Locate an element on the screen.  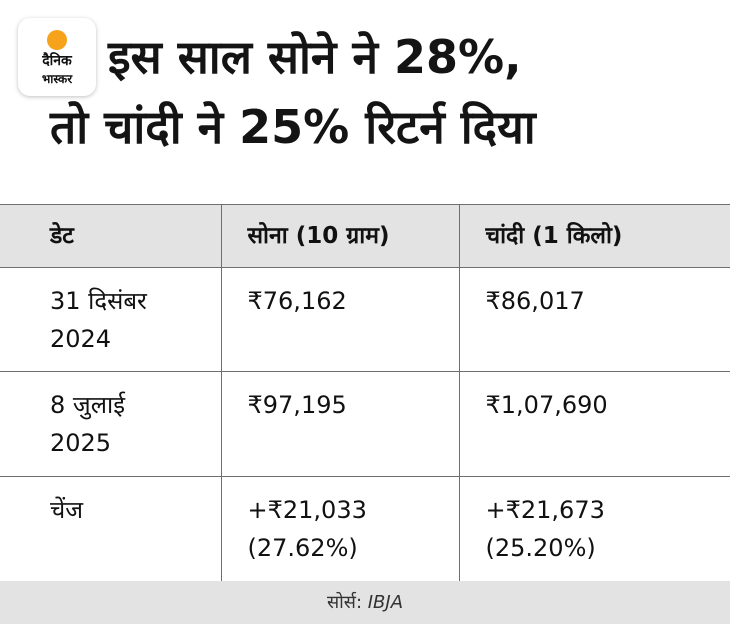
silver-price: ₹86,017 is located at coordinates (535, 301).